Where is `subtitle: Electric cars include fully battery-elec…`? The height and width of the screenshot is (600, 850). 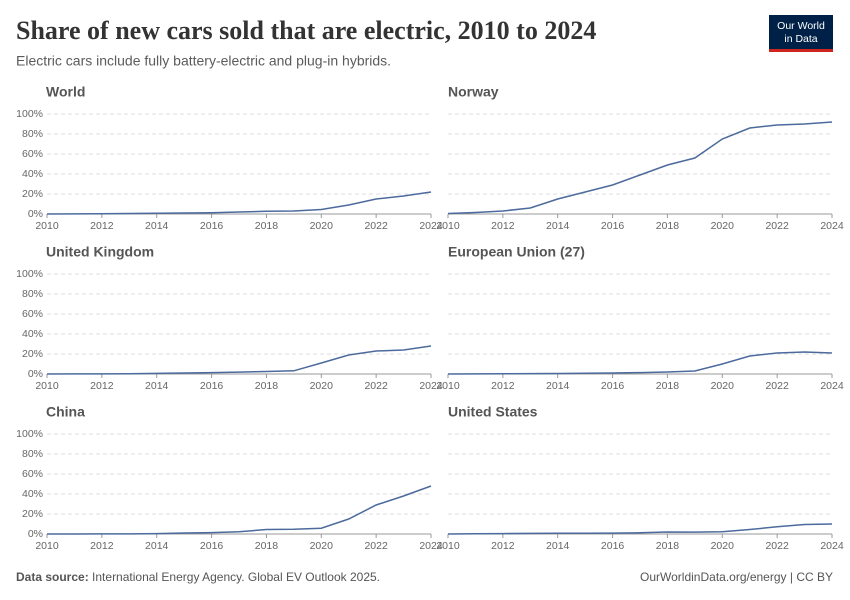
subtitle: Electric cars include fully battery-elec… is located at coordinates (203, 61).